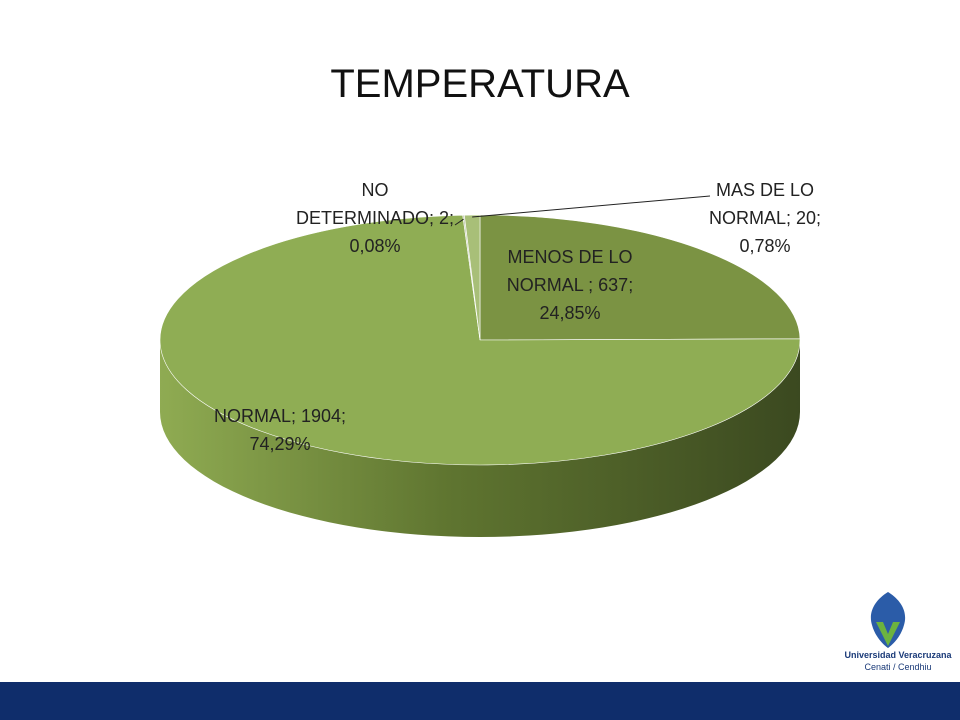 Image resolution: width=960 pixels, height=720 pixels. What do you see at coordinates (569, 271) in the screenshot?
I see `label-part: MENOS DE LO NORMAL` at bounding box center [569, 271].